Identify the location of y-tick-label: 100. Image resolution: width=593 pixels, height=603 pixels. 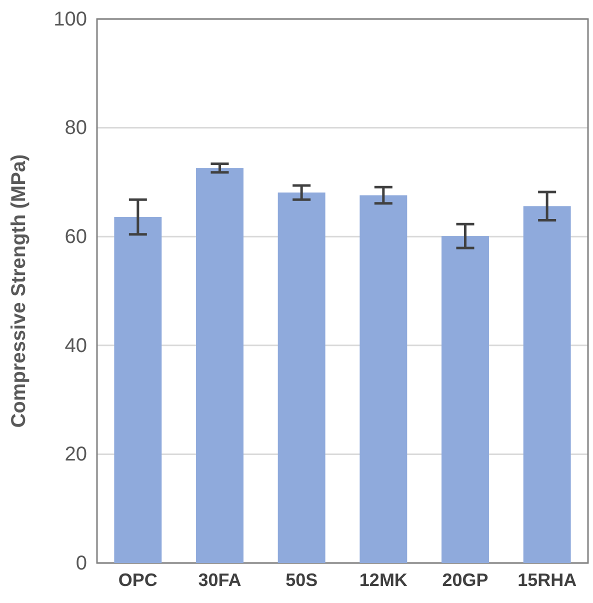
(70, 19).